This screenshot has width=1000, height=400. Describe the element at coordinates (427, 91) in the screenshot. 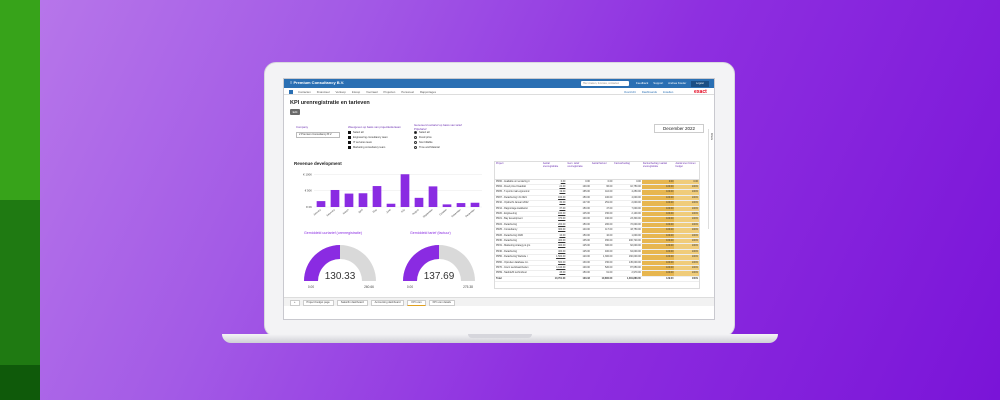

I see `menu-item-rapportages: Rapportages` at that location.